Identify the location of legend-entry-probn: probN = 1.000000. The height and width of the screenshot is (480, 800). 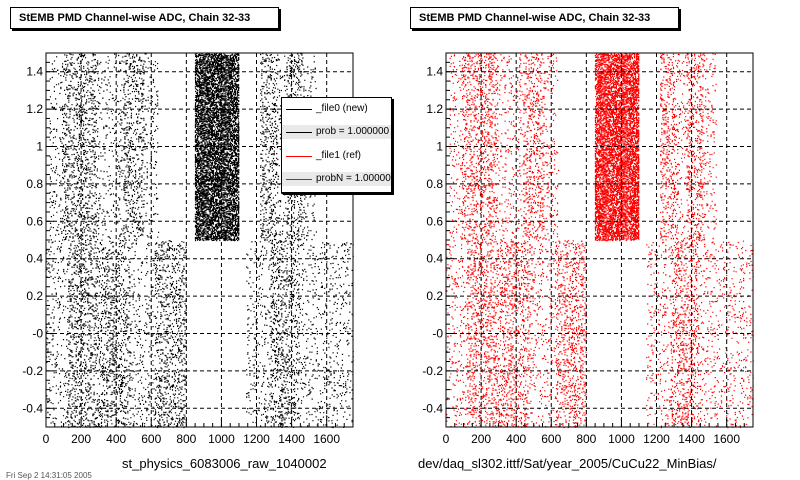
(337, 179).